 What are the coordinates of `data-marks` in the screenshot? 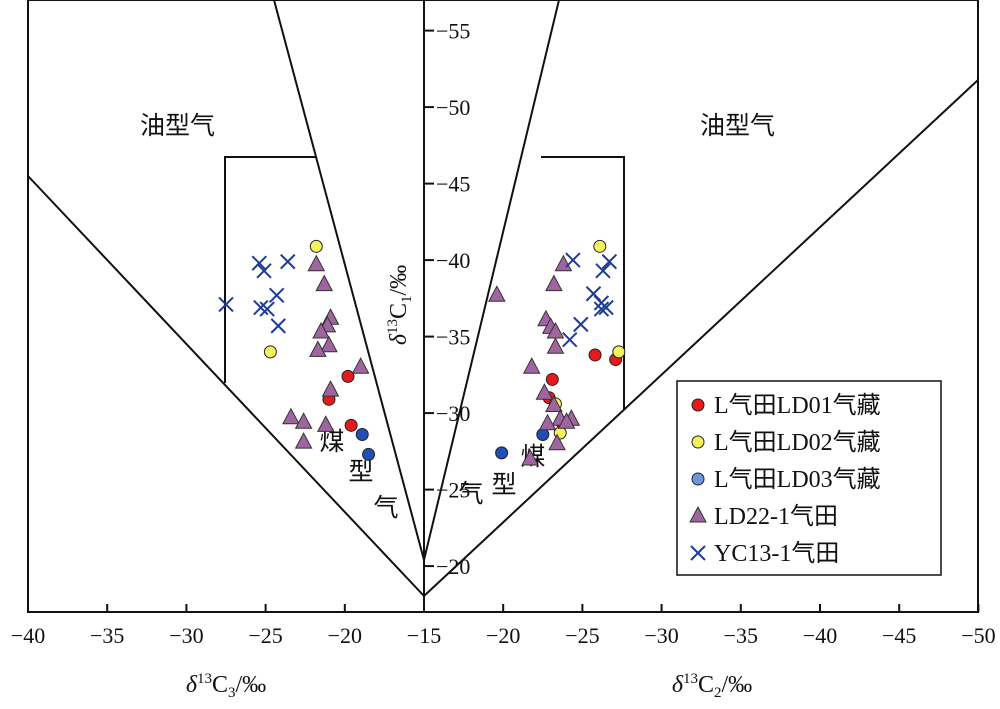 It's located at (422, 352).